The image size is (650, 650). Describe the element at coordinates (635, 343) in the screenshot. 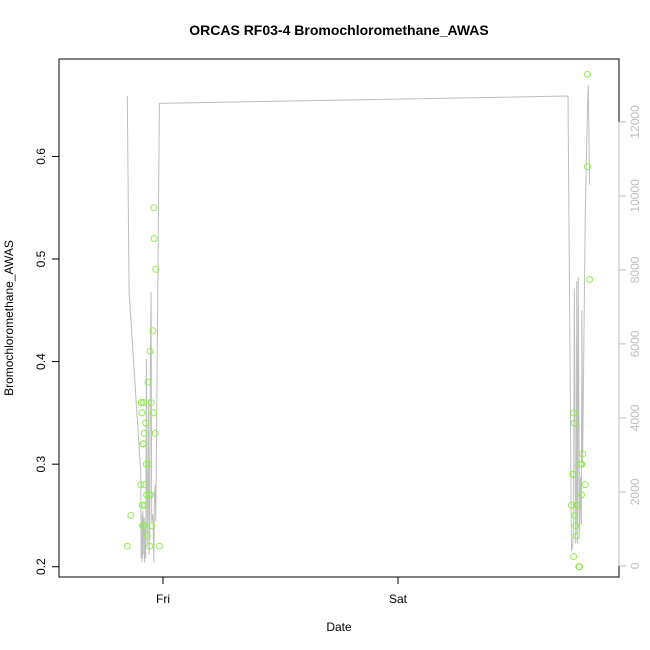

I see `y2-tick-label: 6000` at that location.